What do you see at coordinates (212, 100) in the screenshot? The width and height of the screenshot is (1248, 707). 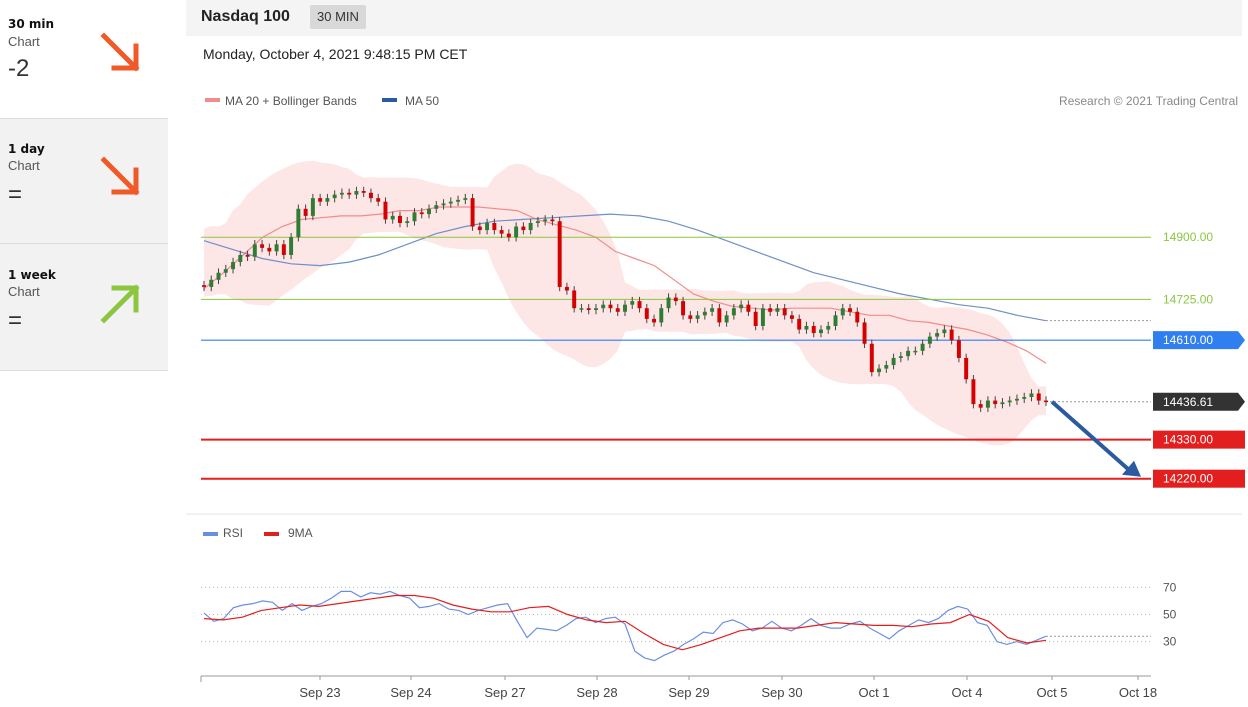 I see `legend-swatch-ma20` at bounding box center [212, 100].